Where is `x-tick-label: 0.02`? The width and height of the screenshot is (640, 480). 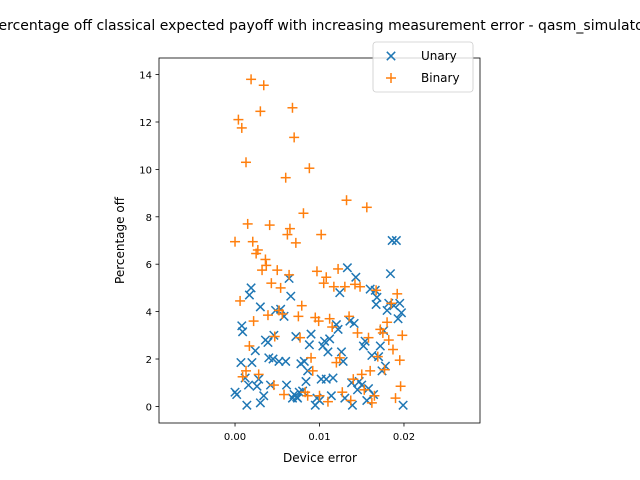
x-tick-label: 0.02 is located at coordinates (404, 437).